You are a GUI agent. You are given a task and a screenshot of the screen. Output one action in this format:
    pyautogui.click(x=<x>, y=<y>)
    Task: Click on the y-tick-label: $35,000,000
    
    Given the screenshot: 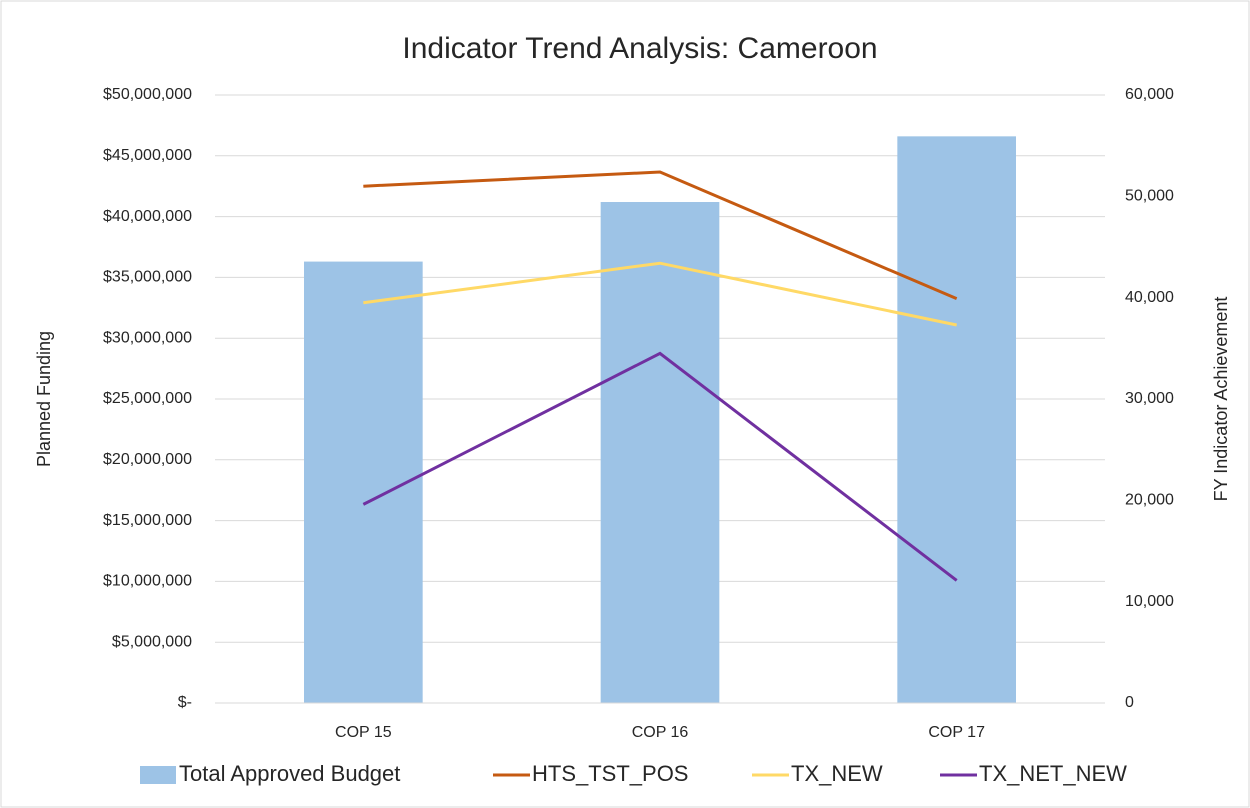 What is the action you would take?
    pyautogui.click(x=147, y=277)
    